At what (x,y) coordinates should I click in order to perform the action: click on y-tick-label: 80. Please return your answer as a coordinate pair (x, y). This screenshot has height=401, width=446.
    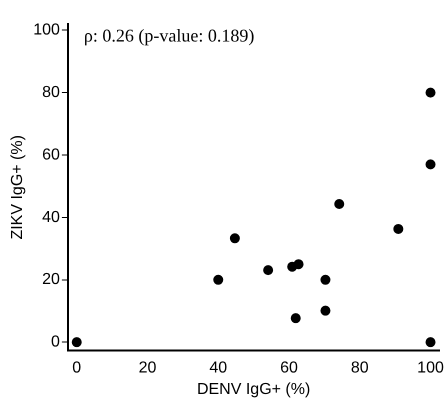
    Looking at the image, I should click on (51, 93).